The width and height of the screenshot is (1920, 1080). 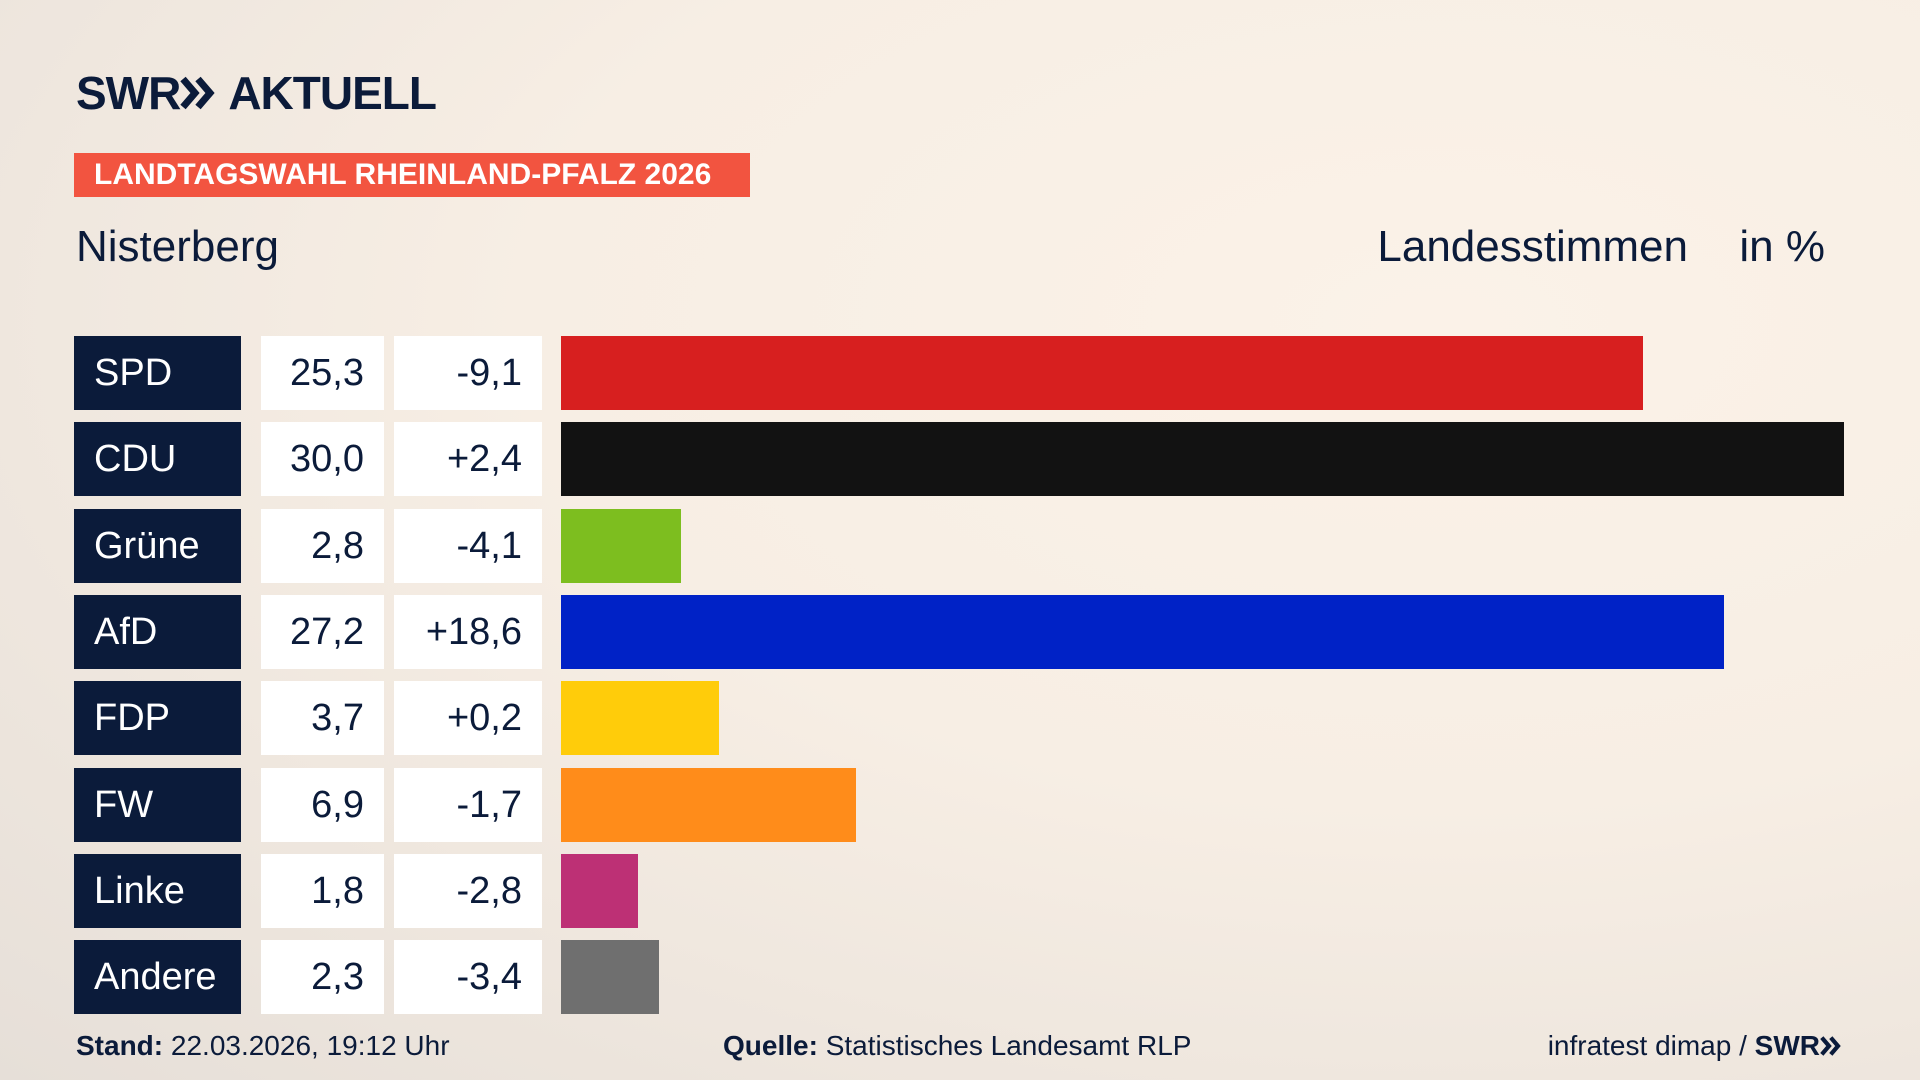 I want to click on party-label: CDU, so click(x=157, y=459).